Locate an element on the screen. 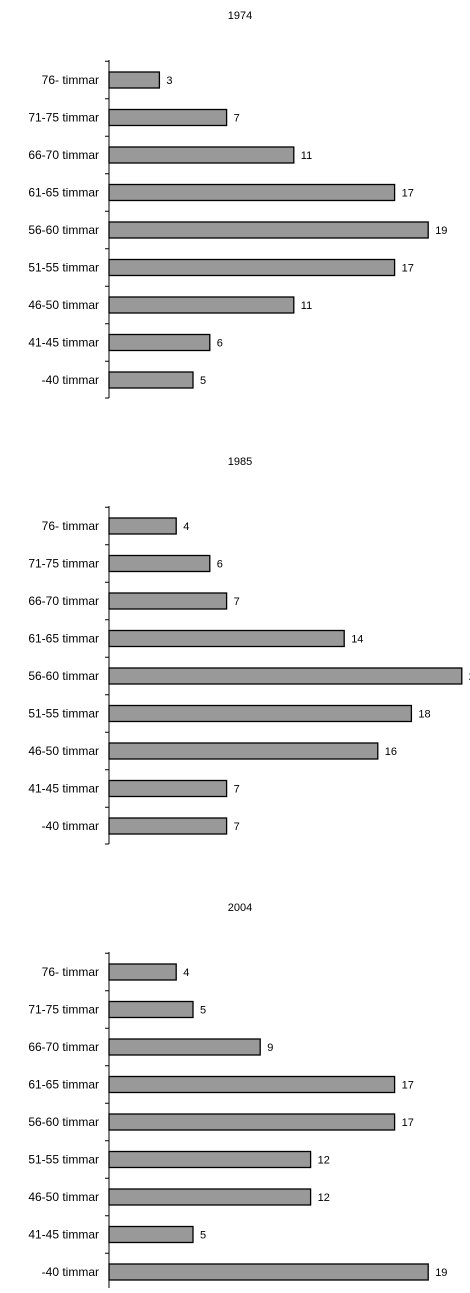 Image resolution: width=470 pixels, height=1293 pixels. chart-title: 1974 is located at coordinates (240, 16).